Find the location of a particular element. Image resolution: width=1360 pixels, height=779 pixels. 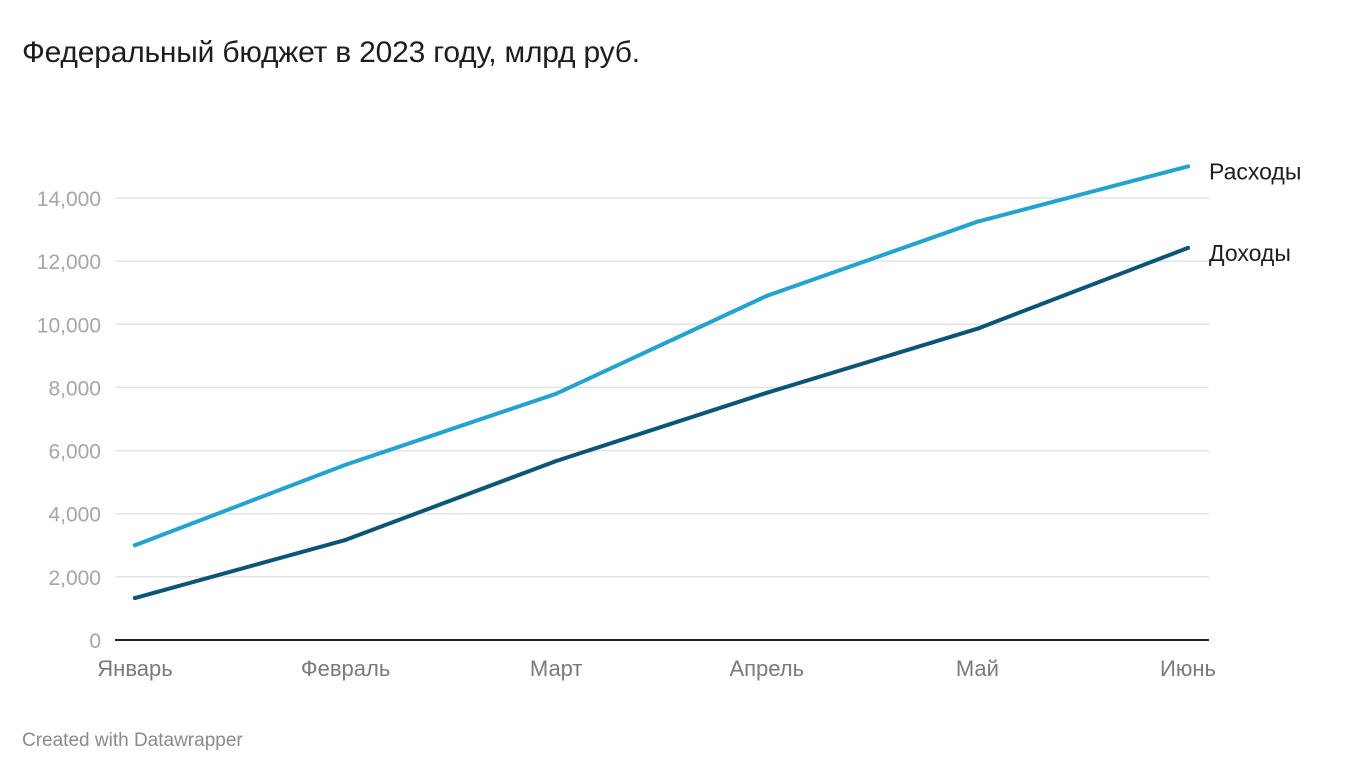

x-tick-label: Апрель is located at coordinates (766, 668).